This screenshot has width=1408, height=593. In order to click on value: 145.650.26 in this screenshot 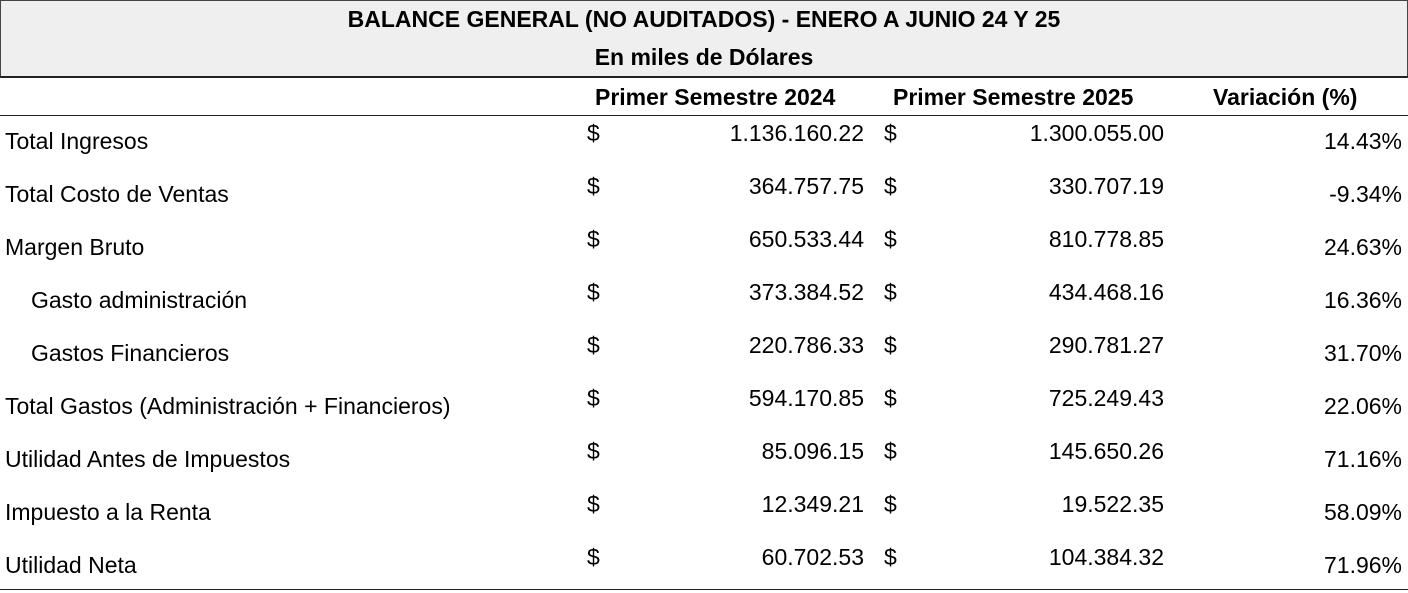, I will do `click(1106, 451)`.